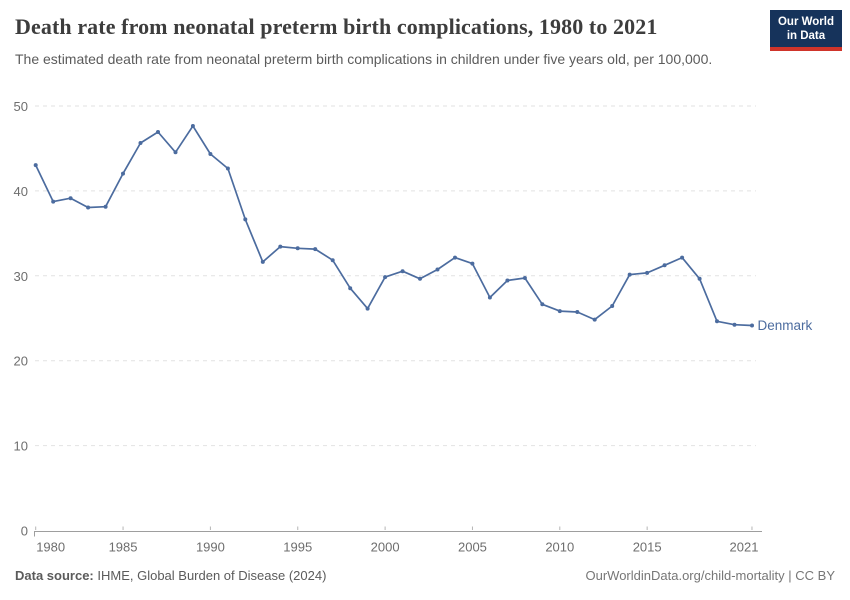  Describe the element at coordinates (210, 575) in the screenshot. I see `data-source-value: IHME, Global Burden of Disease (2024)` at that location.